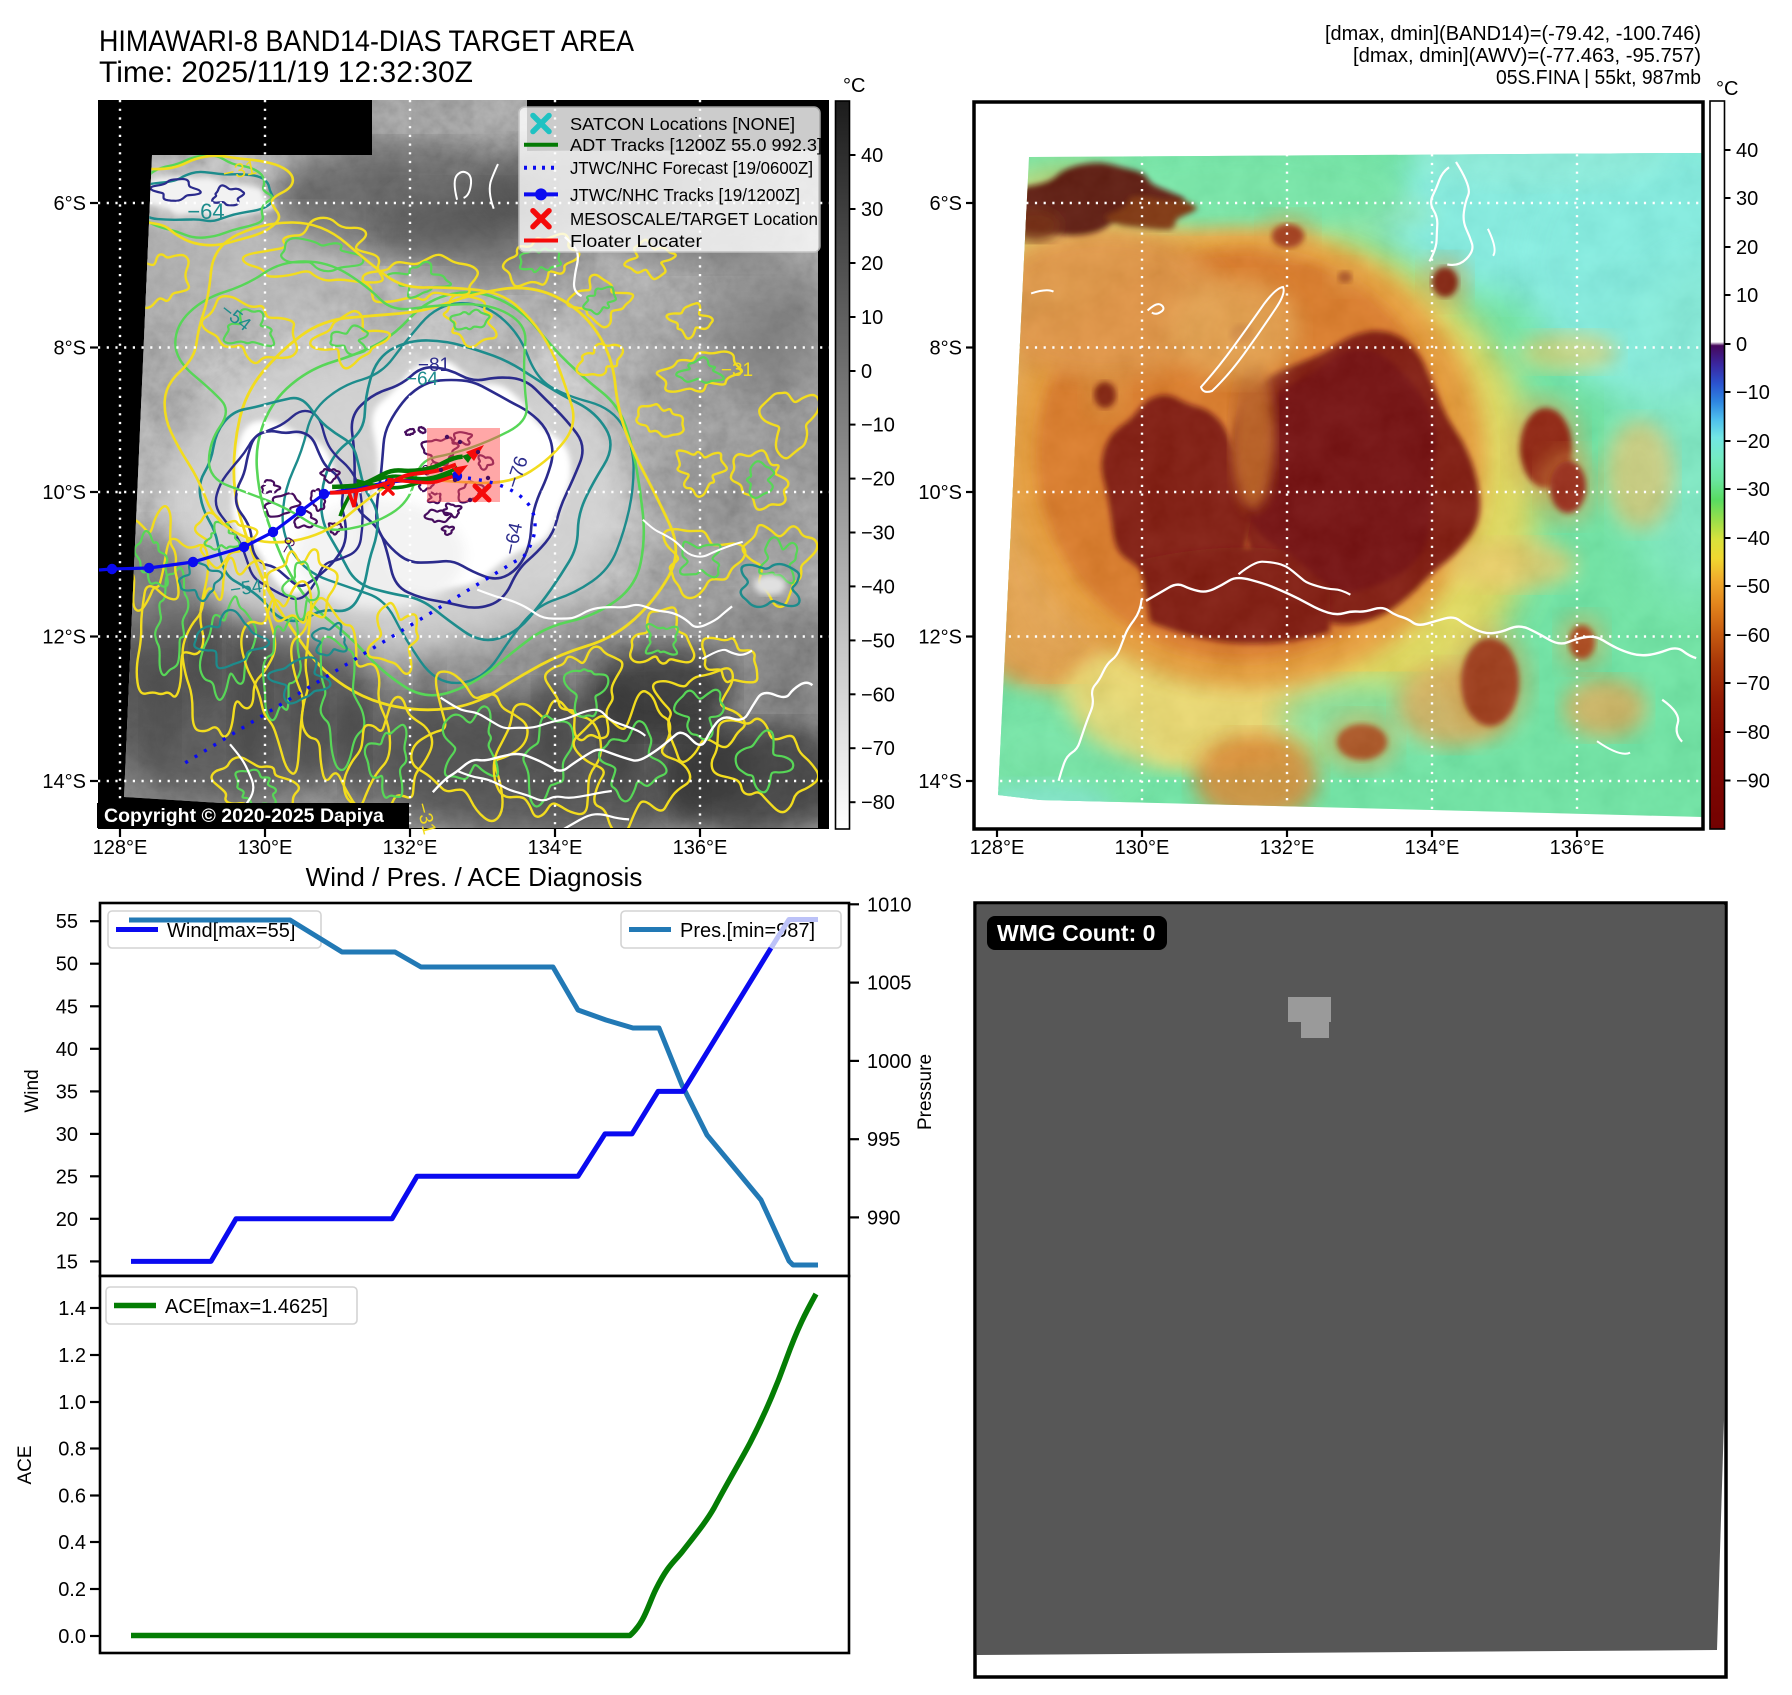 The image size is (1792, 1695). Describe the element at coordinates (682, 124) in the screenshot. I see `svg-text: SATCON Locations [NONE]` at that location.